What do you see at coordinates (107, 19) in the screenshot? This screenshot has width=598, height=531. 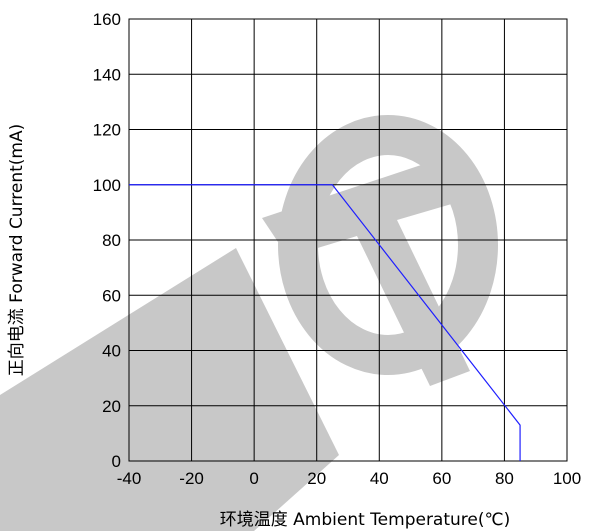 I see `y-tick-label: 160` at bounding box center [107, 19].